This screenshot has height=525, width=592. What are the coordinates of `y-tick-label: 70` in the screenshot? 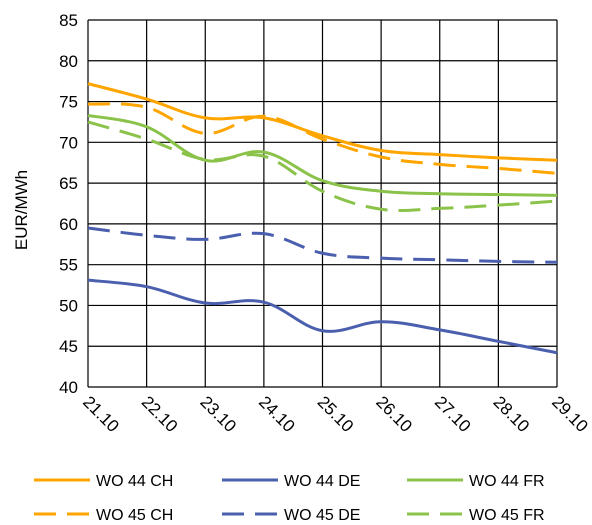 It's located at (68, 142).